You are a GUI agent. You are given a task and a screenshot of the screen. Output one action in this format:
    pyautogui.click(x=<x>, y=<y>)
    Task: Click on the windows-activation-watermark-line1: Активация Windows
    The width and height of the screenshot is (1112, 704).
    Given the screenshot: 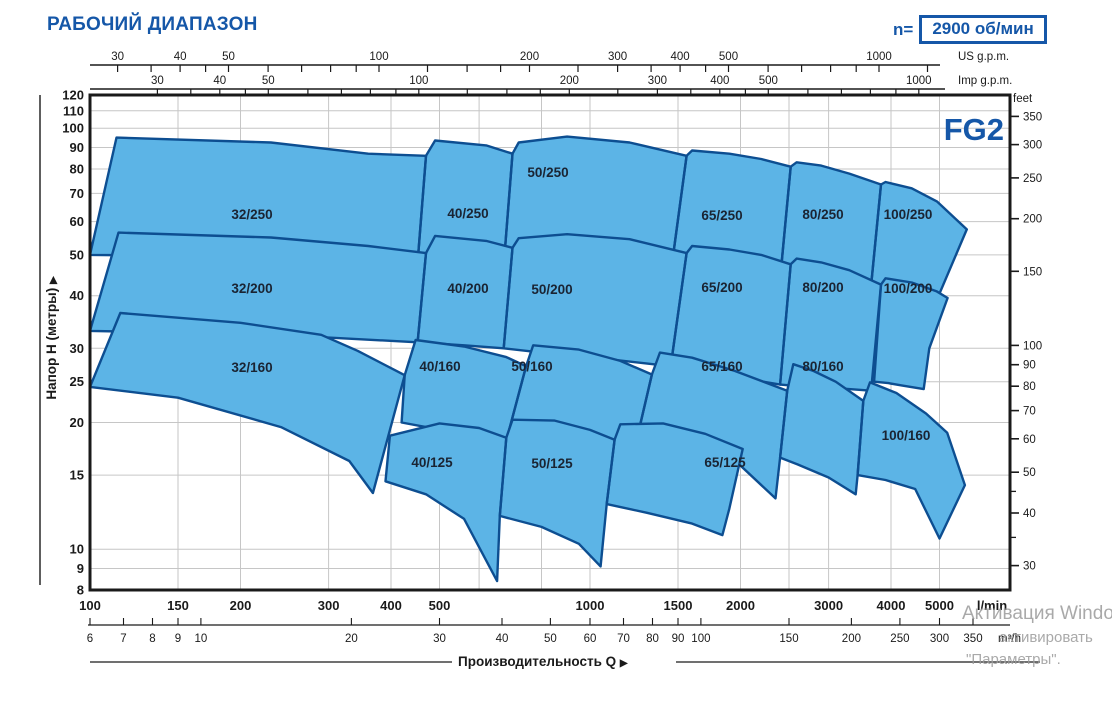 What is the action you would take?
    pyautogui.click(x=1037, y=613)
    